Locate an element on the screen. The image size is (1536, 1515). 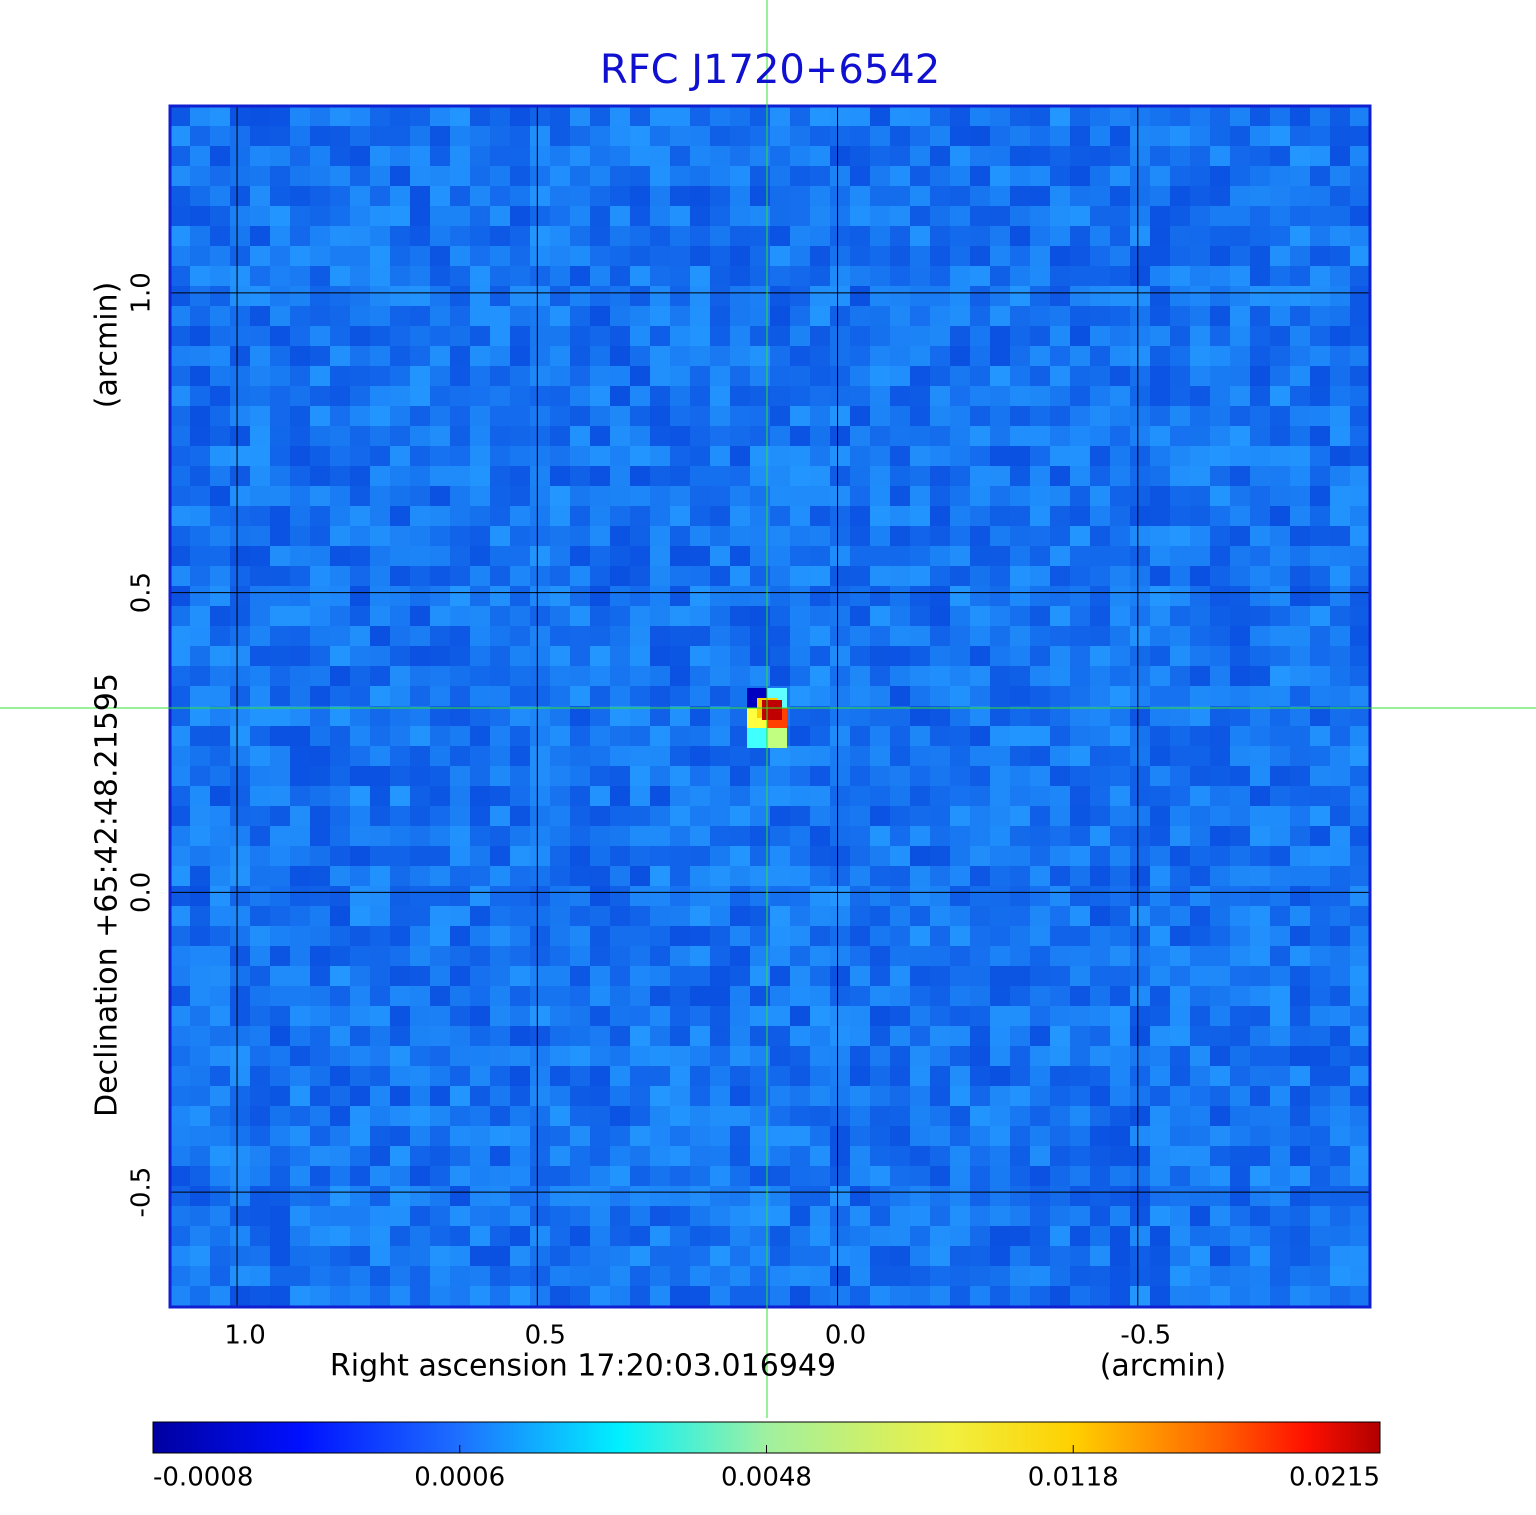
colorbar-tick-label: 0.0118 is located at coordinates (1073, 1478).